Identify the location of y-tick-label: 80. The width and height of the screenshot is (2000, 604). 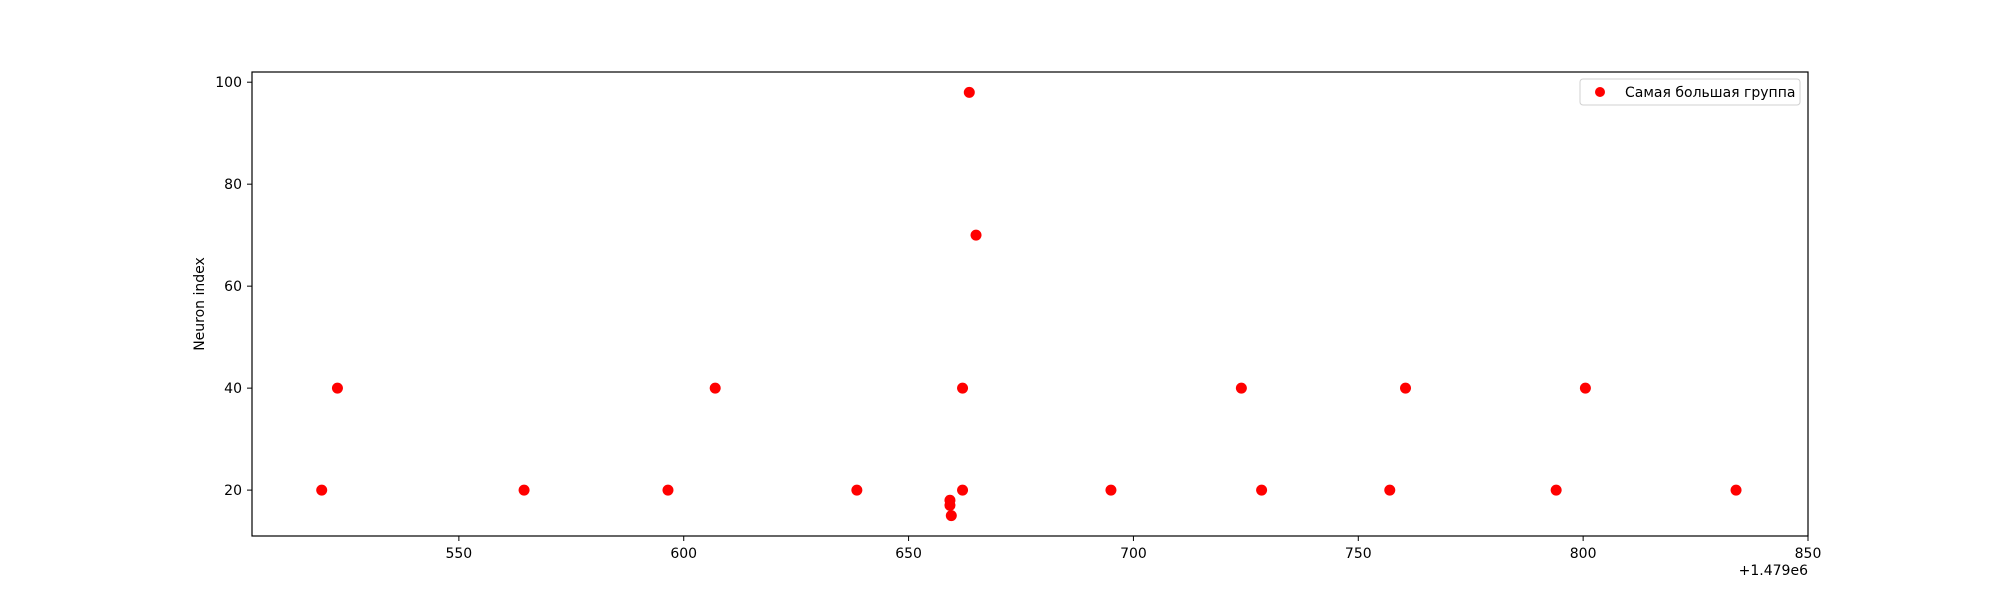
(233, 185).